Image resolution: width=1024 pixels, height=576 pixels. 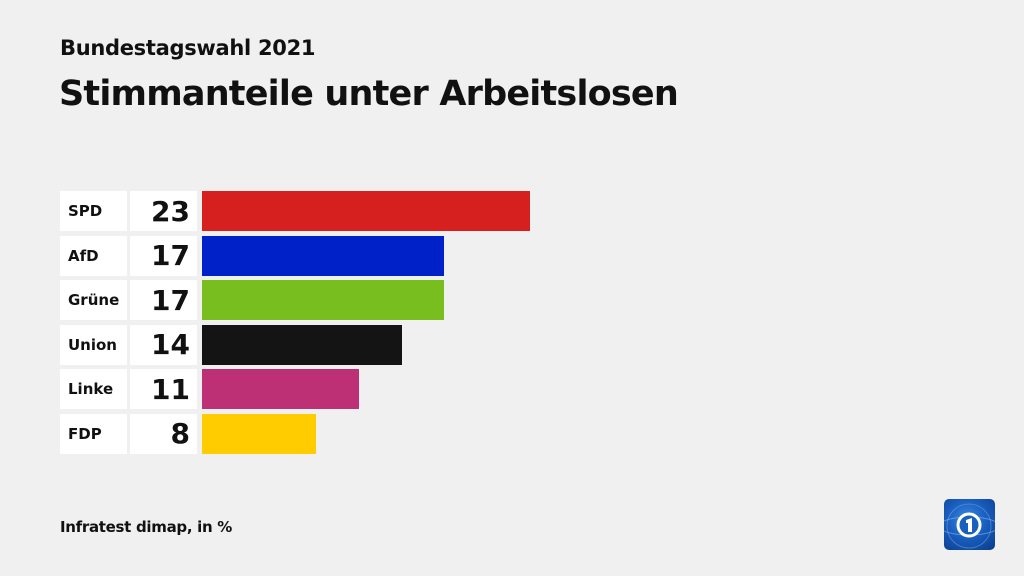 I want to click on party-label: Union, so click(x=93, y=344).